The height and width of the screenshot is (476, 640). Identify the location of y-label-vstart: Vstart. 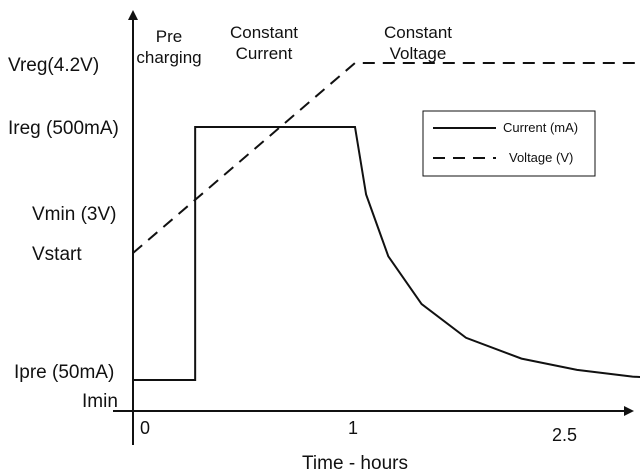
(57, 254).